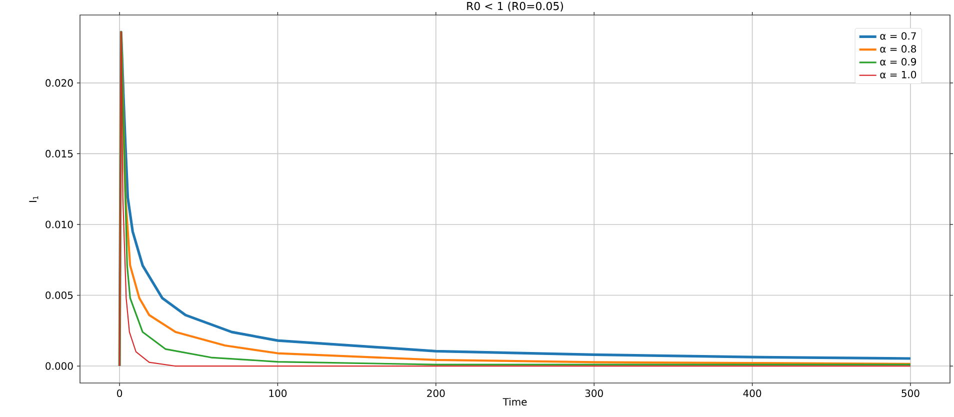 The width and height of the screenshot is (954, 417). Describe the element at coordinates (898, 36) in the screenshot. I see `legend-label: α = 0.7` at that location.